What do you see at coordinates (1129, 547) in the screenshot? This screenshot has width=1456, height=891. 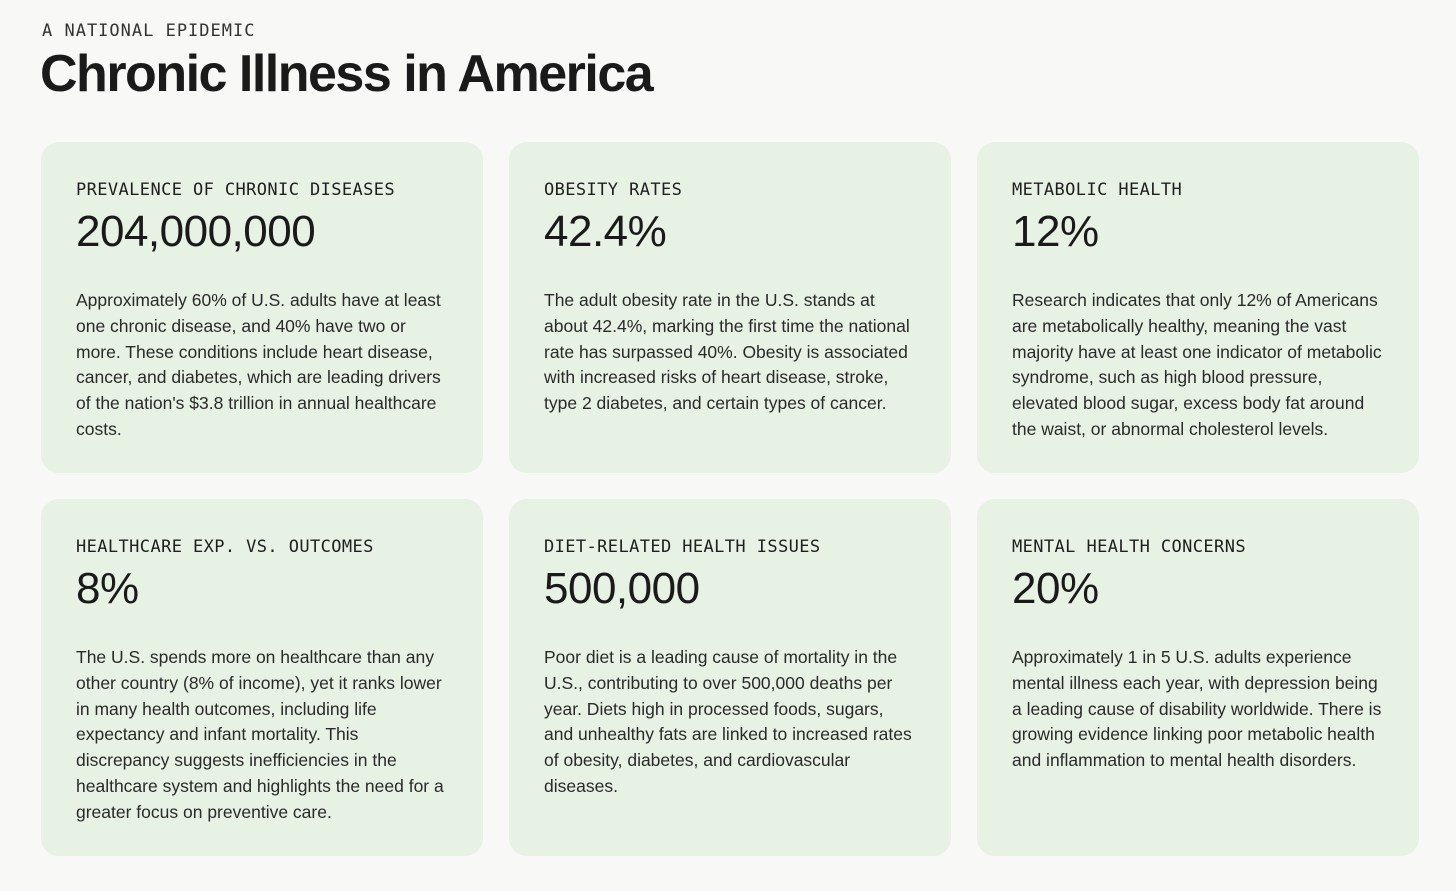 I see `card-label: MENTAL HEALTH CONCERNS` at bounding box center [1129, 547].